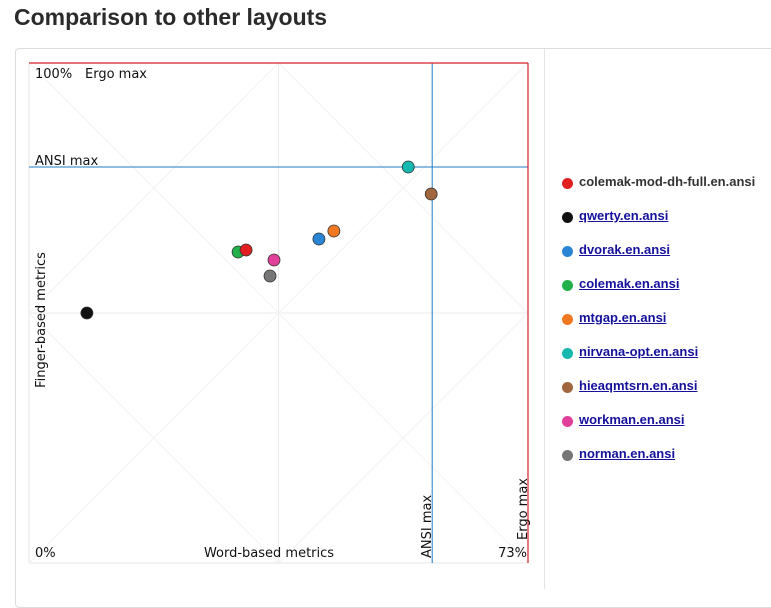 This screenshot has height=608, width=771. I want to click on y-axis-title: Finger-based metrics, so click(41, 320).